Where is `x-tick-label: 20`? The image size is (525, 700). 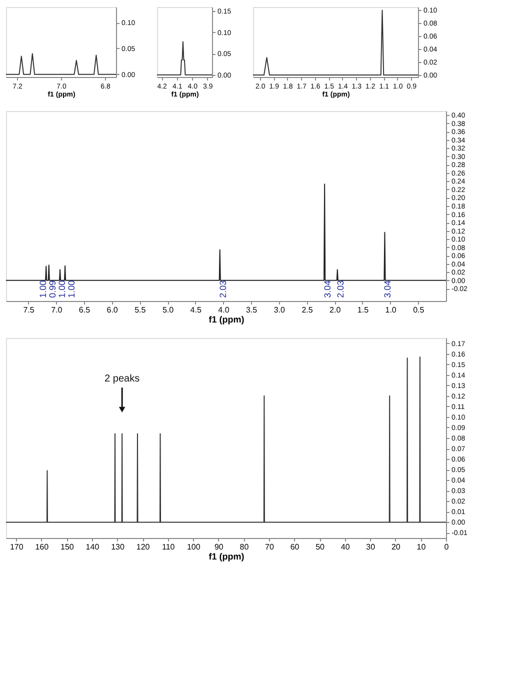 x-tick-label: 20 is located at coordinates (396, 547).